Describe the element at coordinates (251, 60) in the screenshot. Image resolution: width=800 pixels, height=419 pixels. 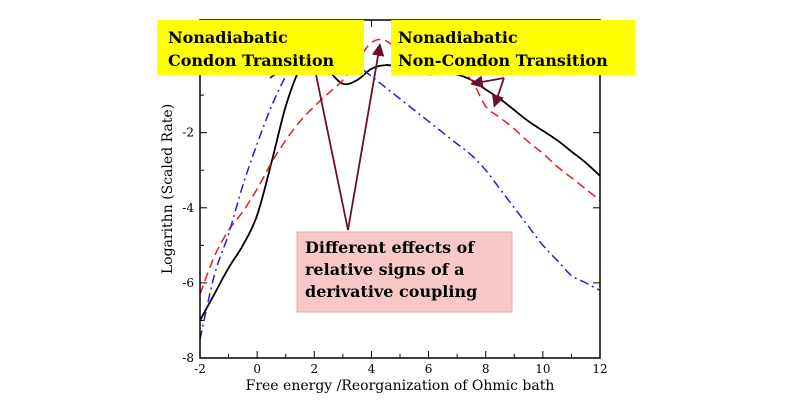
I see `annotation-text-condon: Condon Transition` at that location.